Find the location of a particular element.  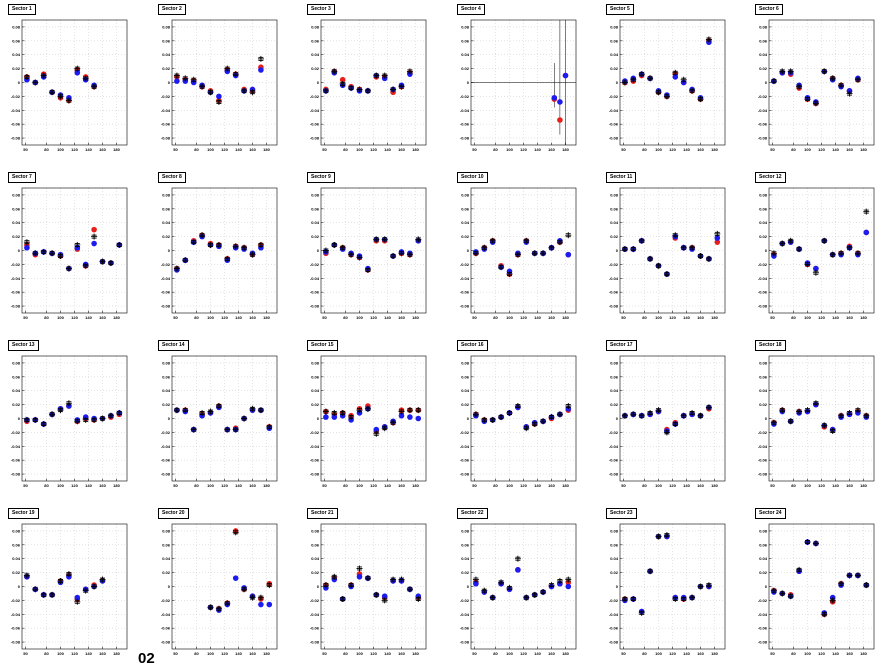

y-tick-label: -0.06 is located at coordinates (166, 292).